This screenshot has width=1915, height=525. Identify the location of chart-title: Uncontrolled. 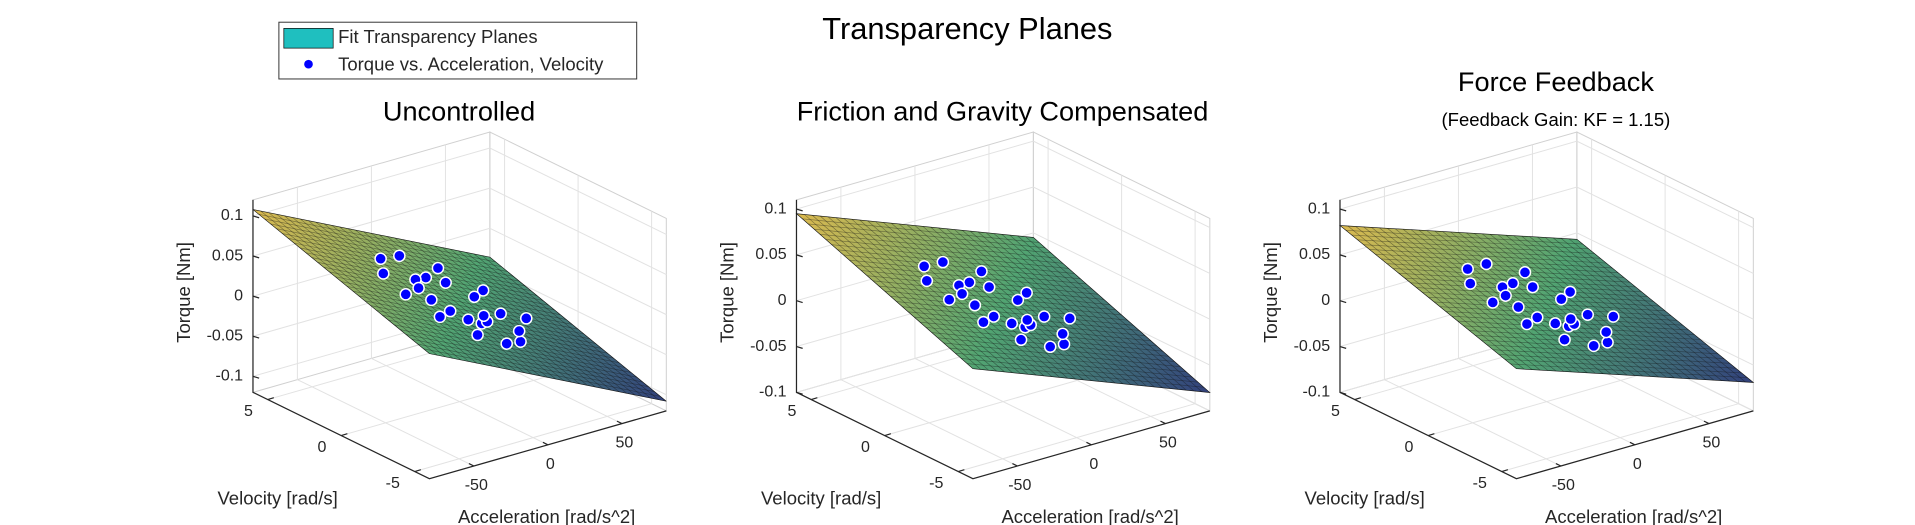
(459, 111).